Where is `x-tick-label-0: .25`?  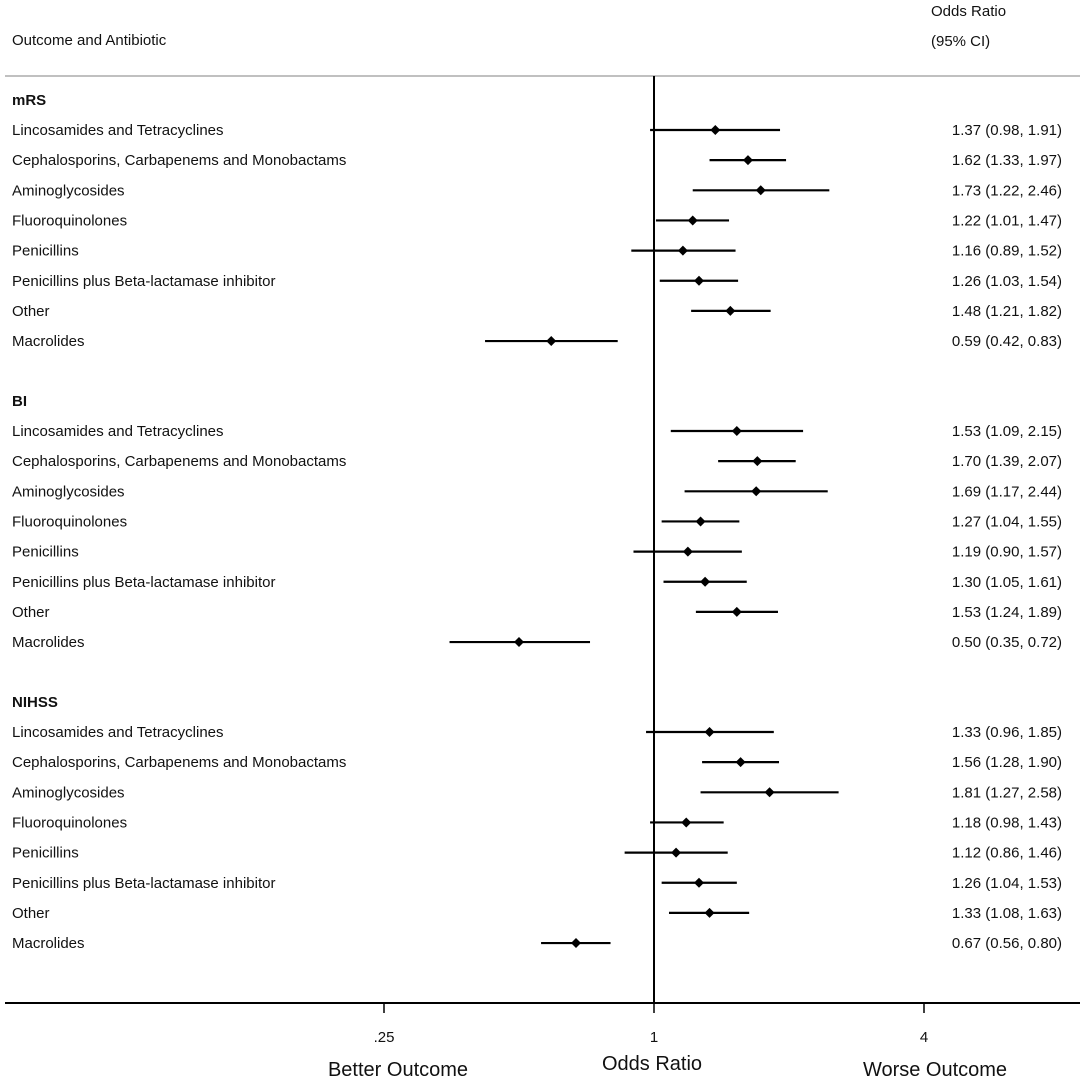
x-tick-label-0: .25 is located at coordinates (384, 1037).